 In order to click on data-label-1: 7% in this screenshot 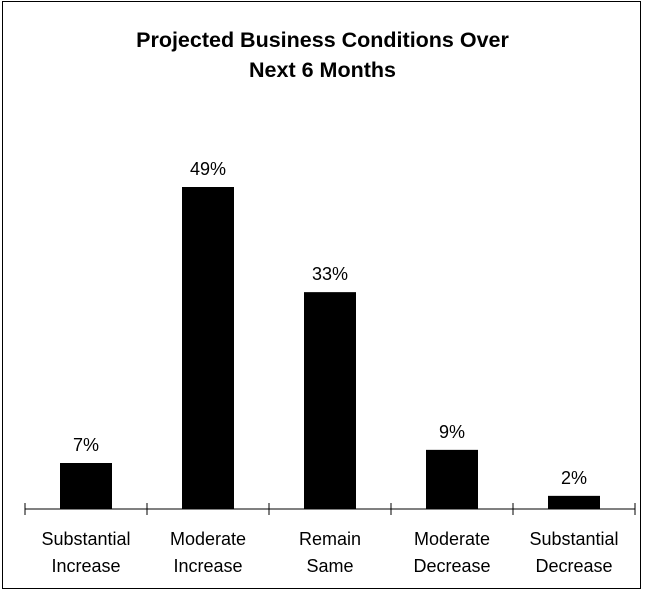, I will do `click(86, 445)`.